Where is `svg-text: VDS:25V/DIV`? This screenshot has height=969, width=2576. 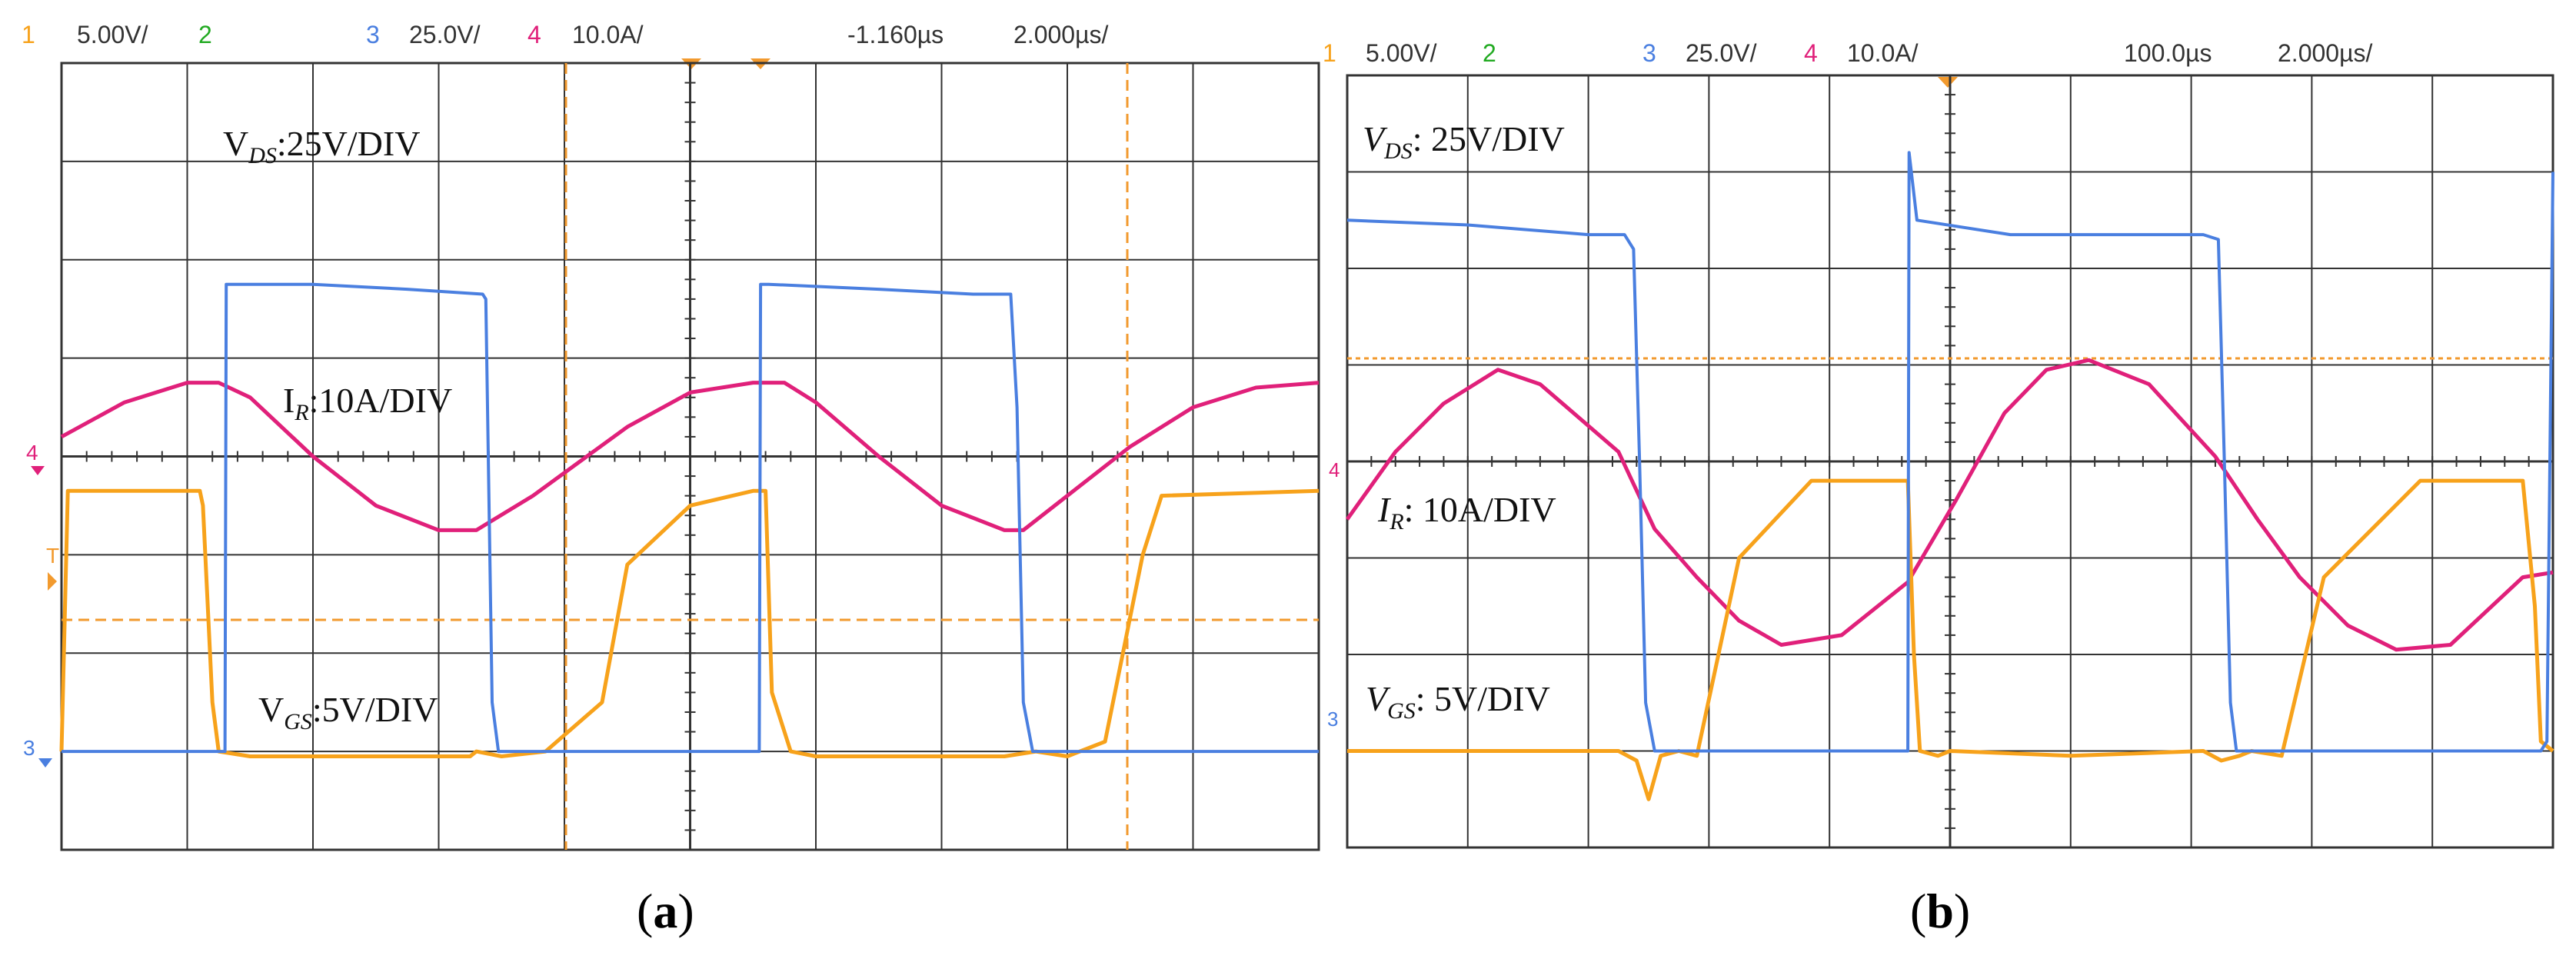
svg-text: VDS:25V/DIV is located at coordinates (321, 146).